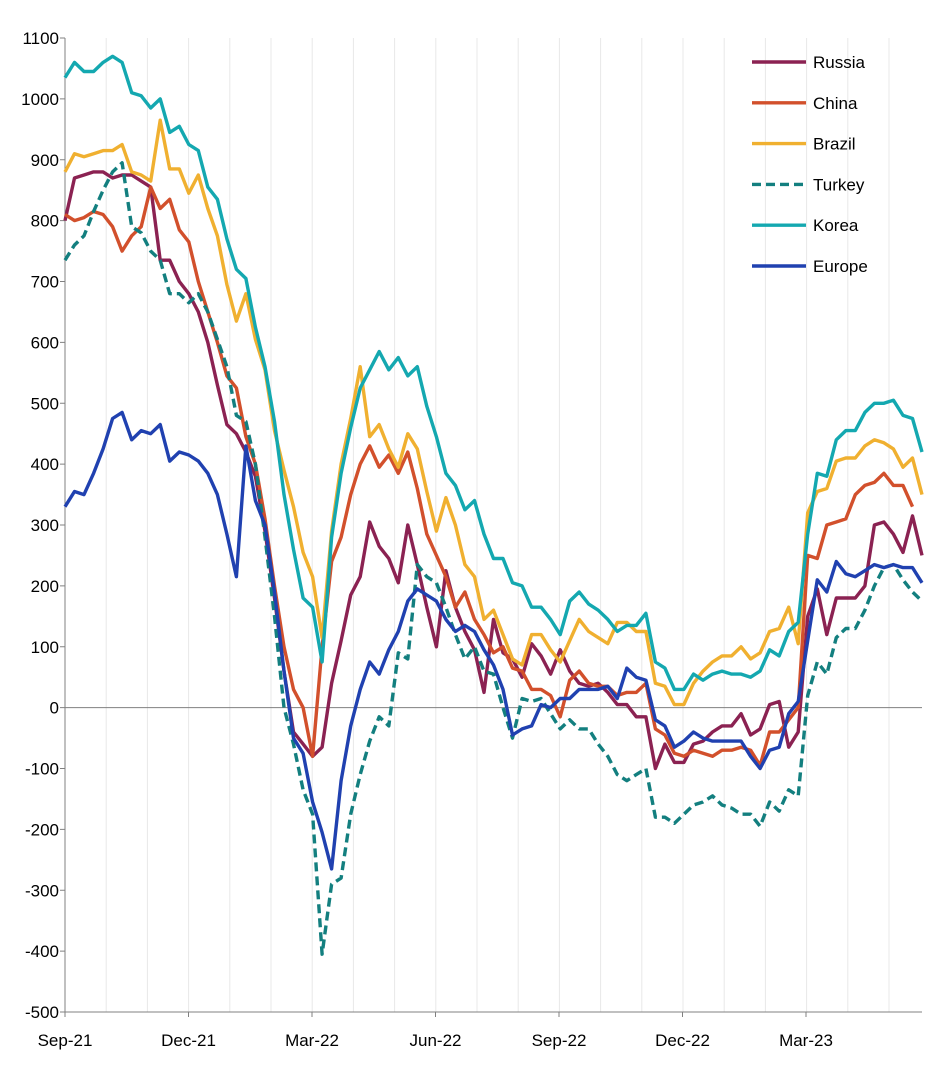  I want to click on x-tick-label: Dec-21, so click(188, 1040).